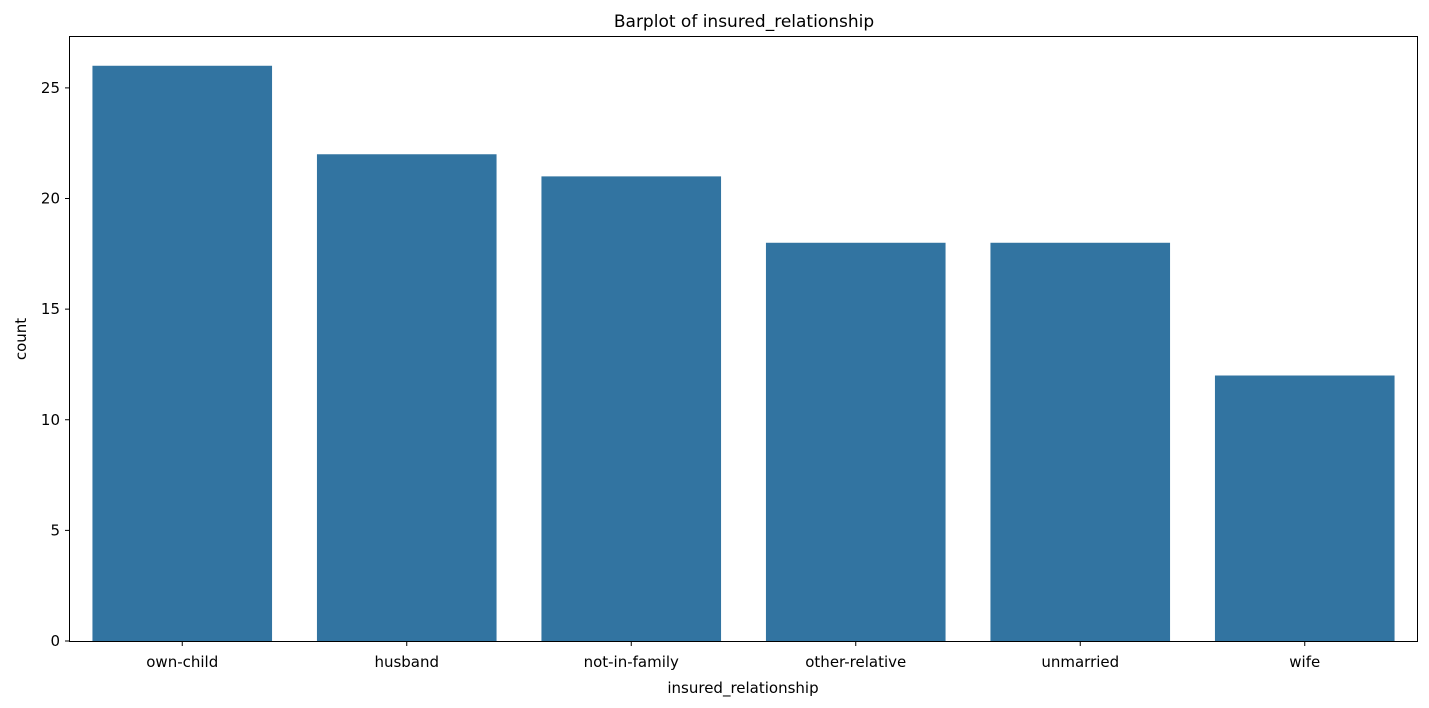 Image resolution: width=1429 pixels, height=708 pixels. I want to click on bar-other-relative, so click(855, 441).